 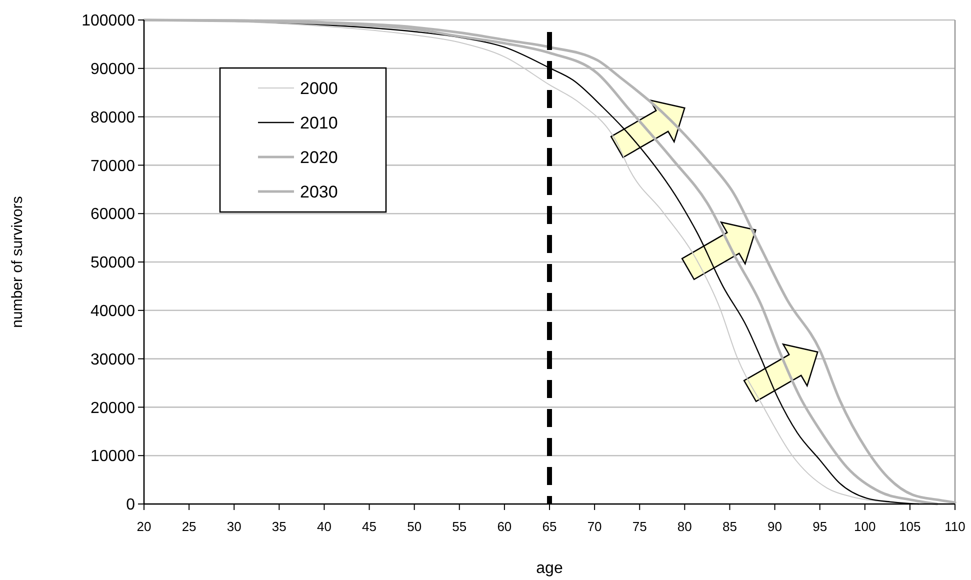 What do you see at coordinates (113, 215) in the screenshot?
I see `y-tick-label: 60000` at bounding box center [113, 215].